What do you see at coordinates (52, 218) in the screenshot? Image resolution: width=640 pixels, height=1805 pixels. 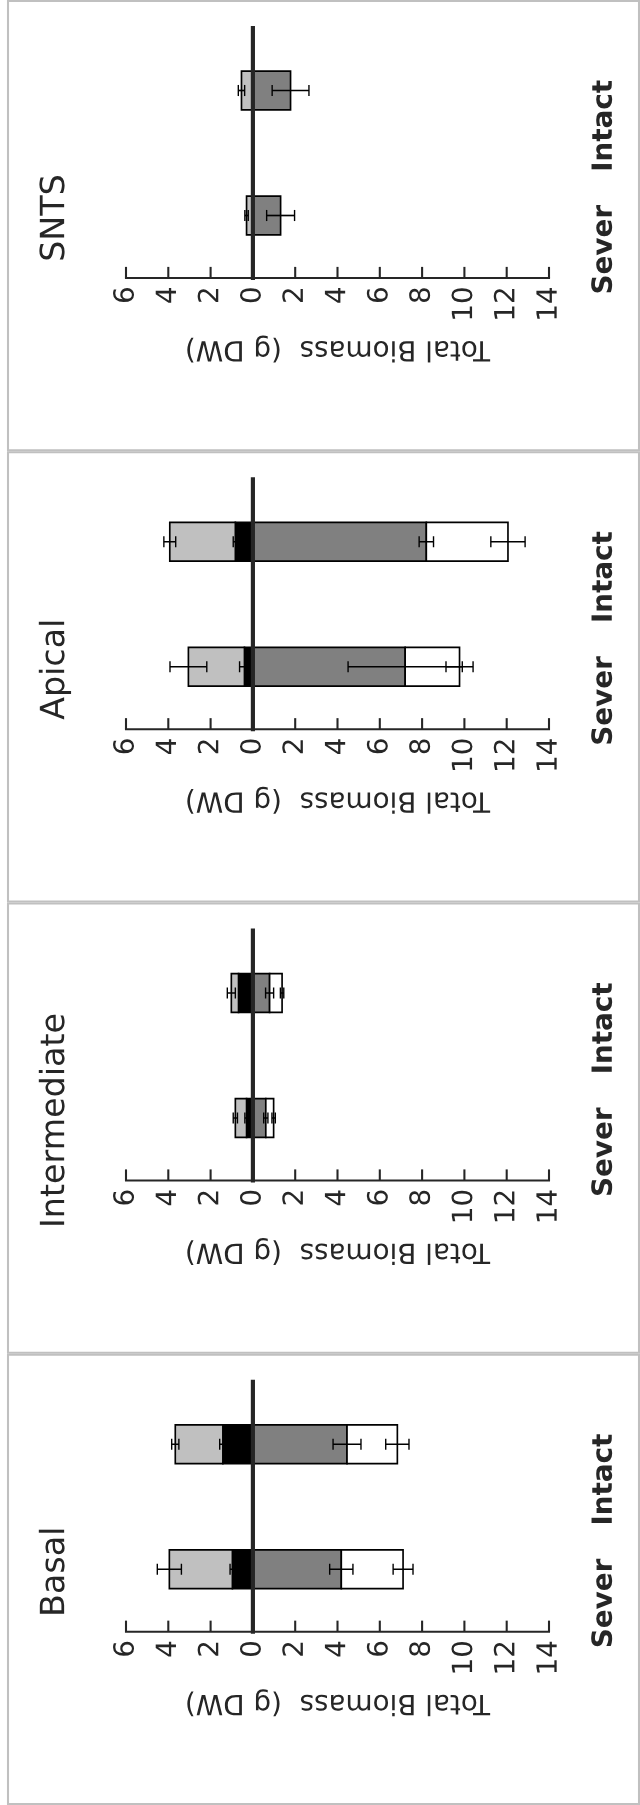 I see `text: SNTS` at bounding box center [52, 218].